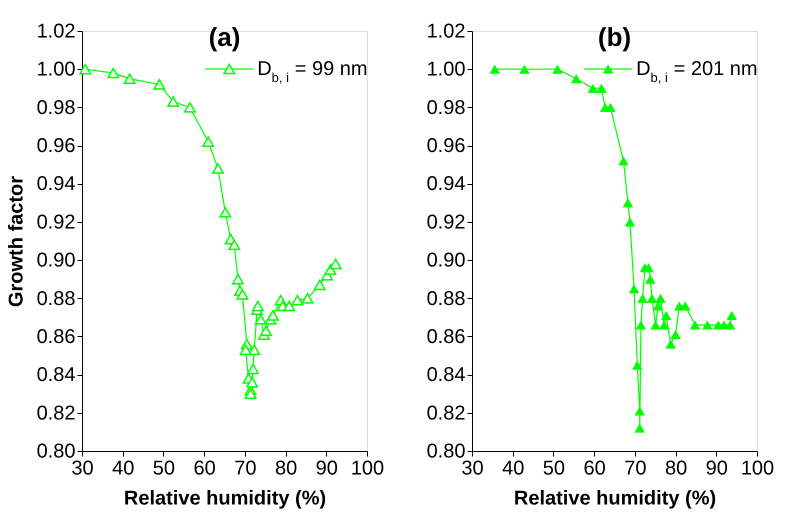 The height and width of the screenshot is (528, 803). What do you see at coordinates (615, 37) in the screenshot?
I see `chart-title: (b)` at bounding box center [615, 37].